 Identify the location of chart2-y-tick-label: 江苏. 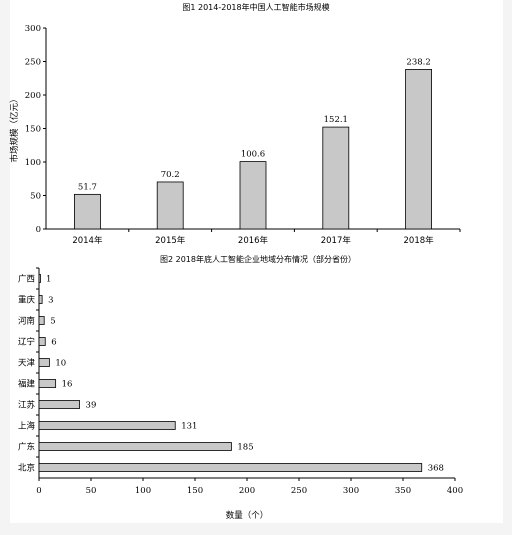
(27, 405).